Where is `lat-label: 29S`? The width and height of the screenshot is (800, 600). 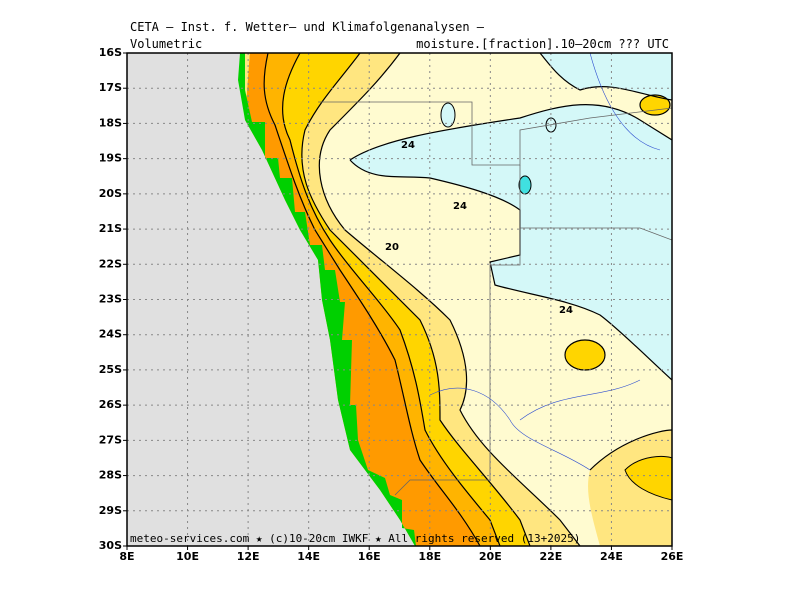
lat-label: 29S is located at coordinates (110, 510).